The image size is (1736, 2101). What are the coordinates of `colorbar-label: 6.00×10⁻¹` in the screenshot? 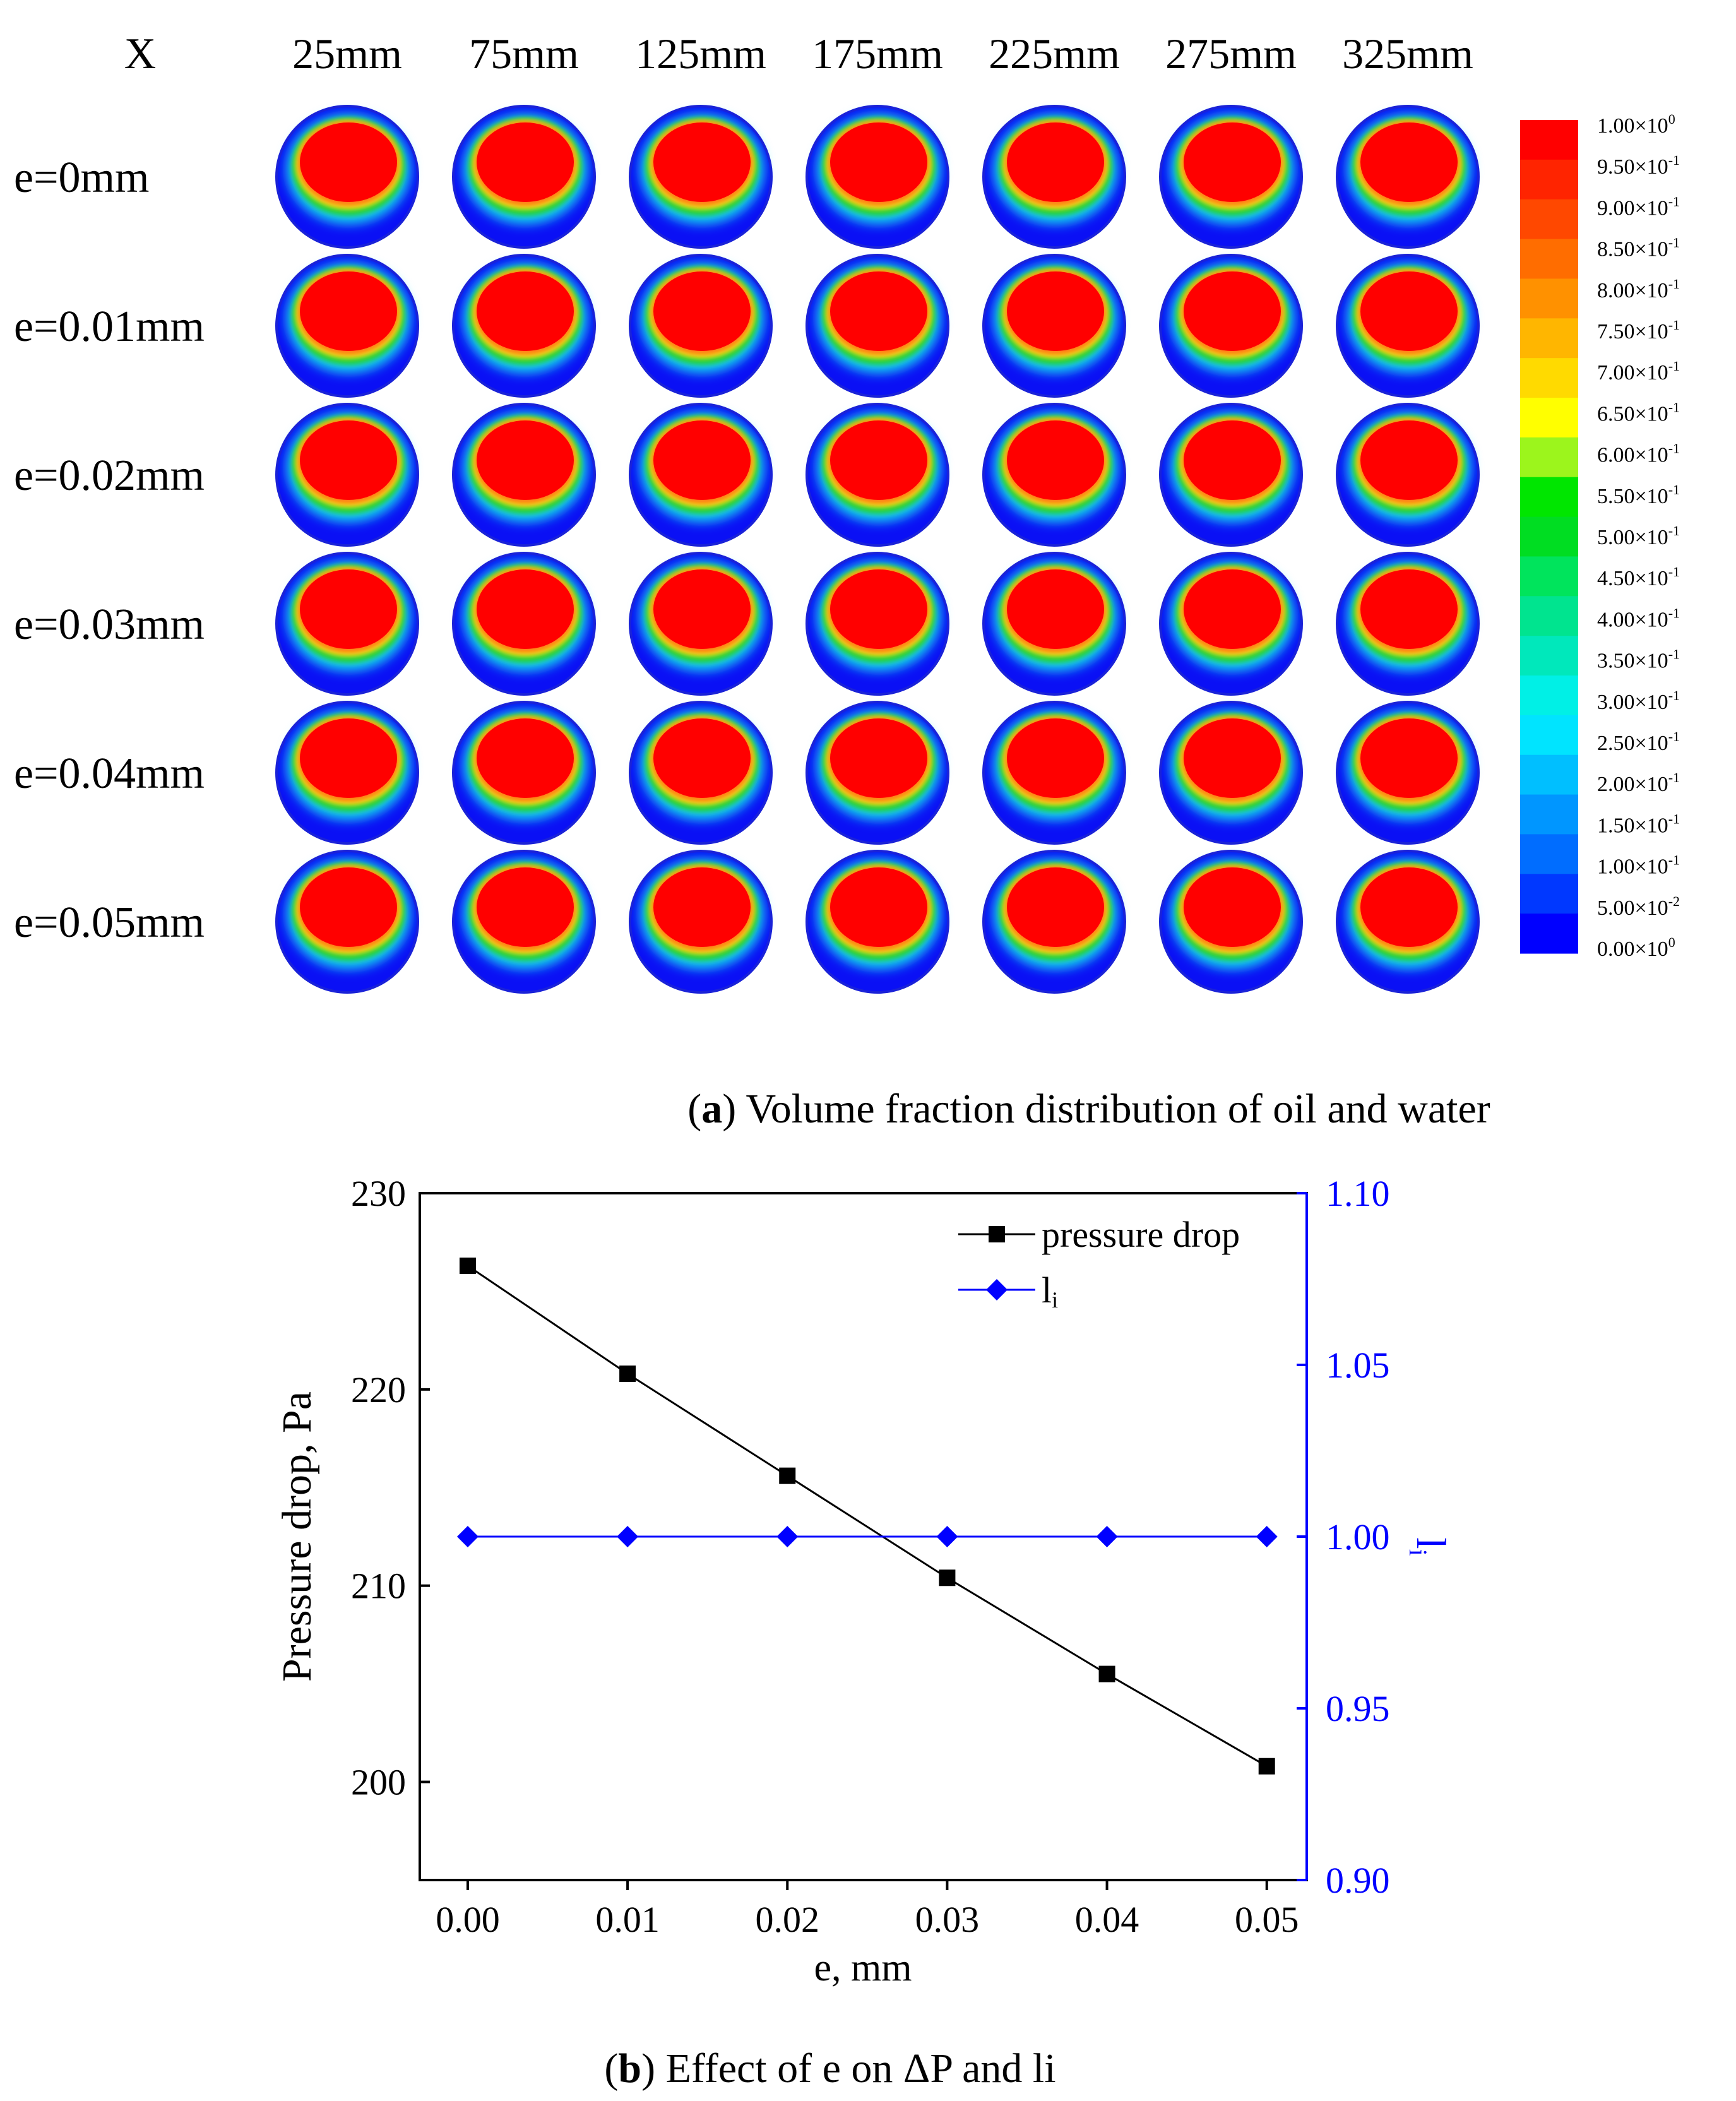 It's located at (1639, 454).